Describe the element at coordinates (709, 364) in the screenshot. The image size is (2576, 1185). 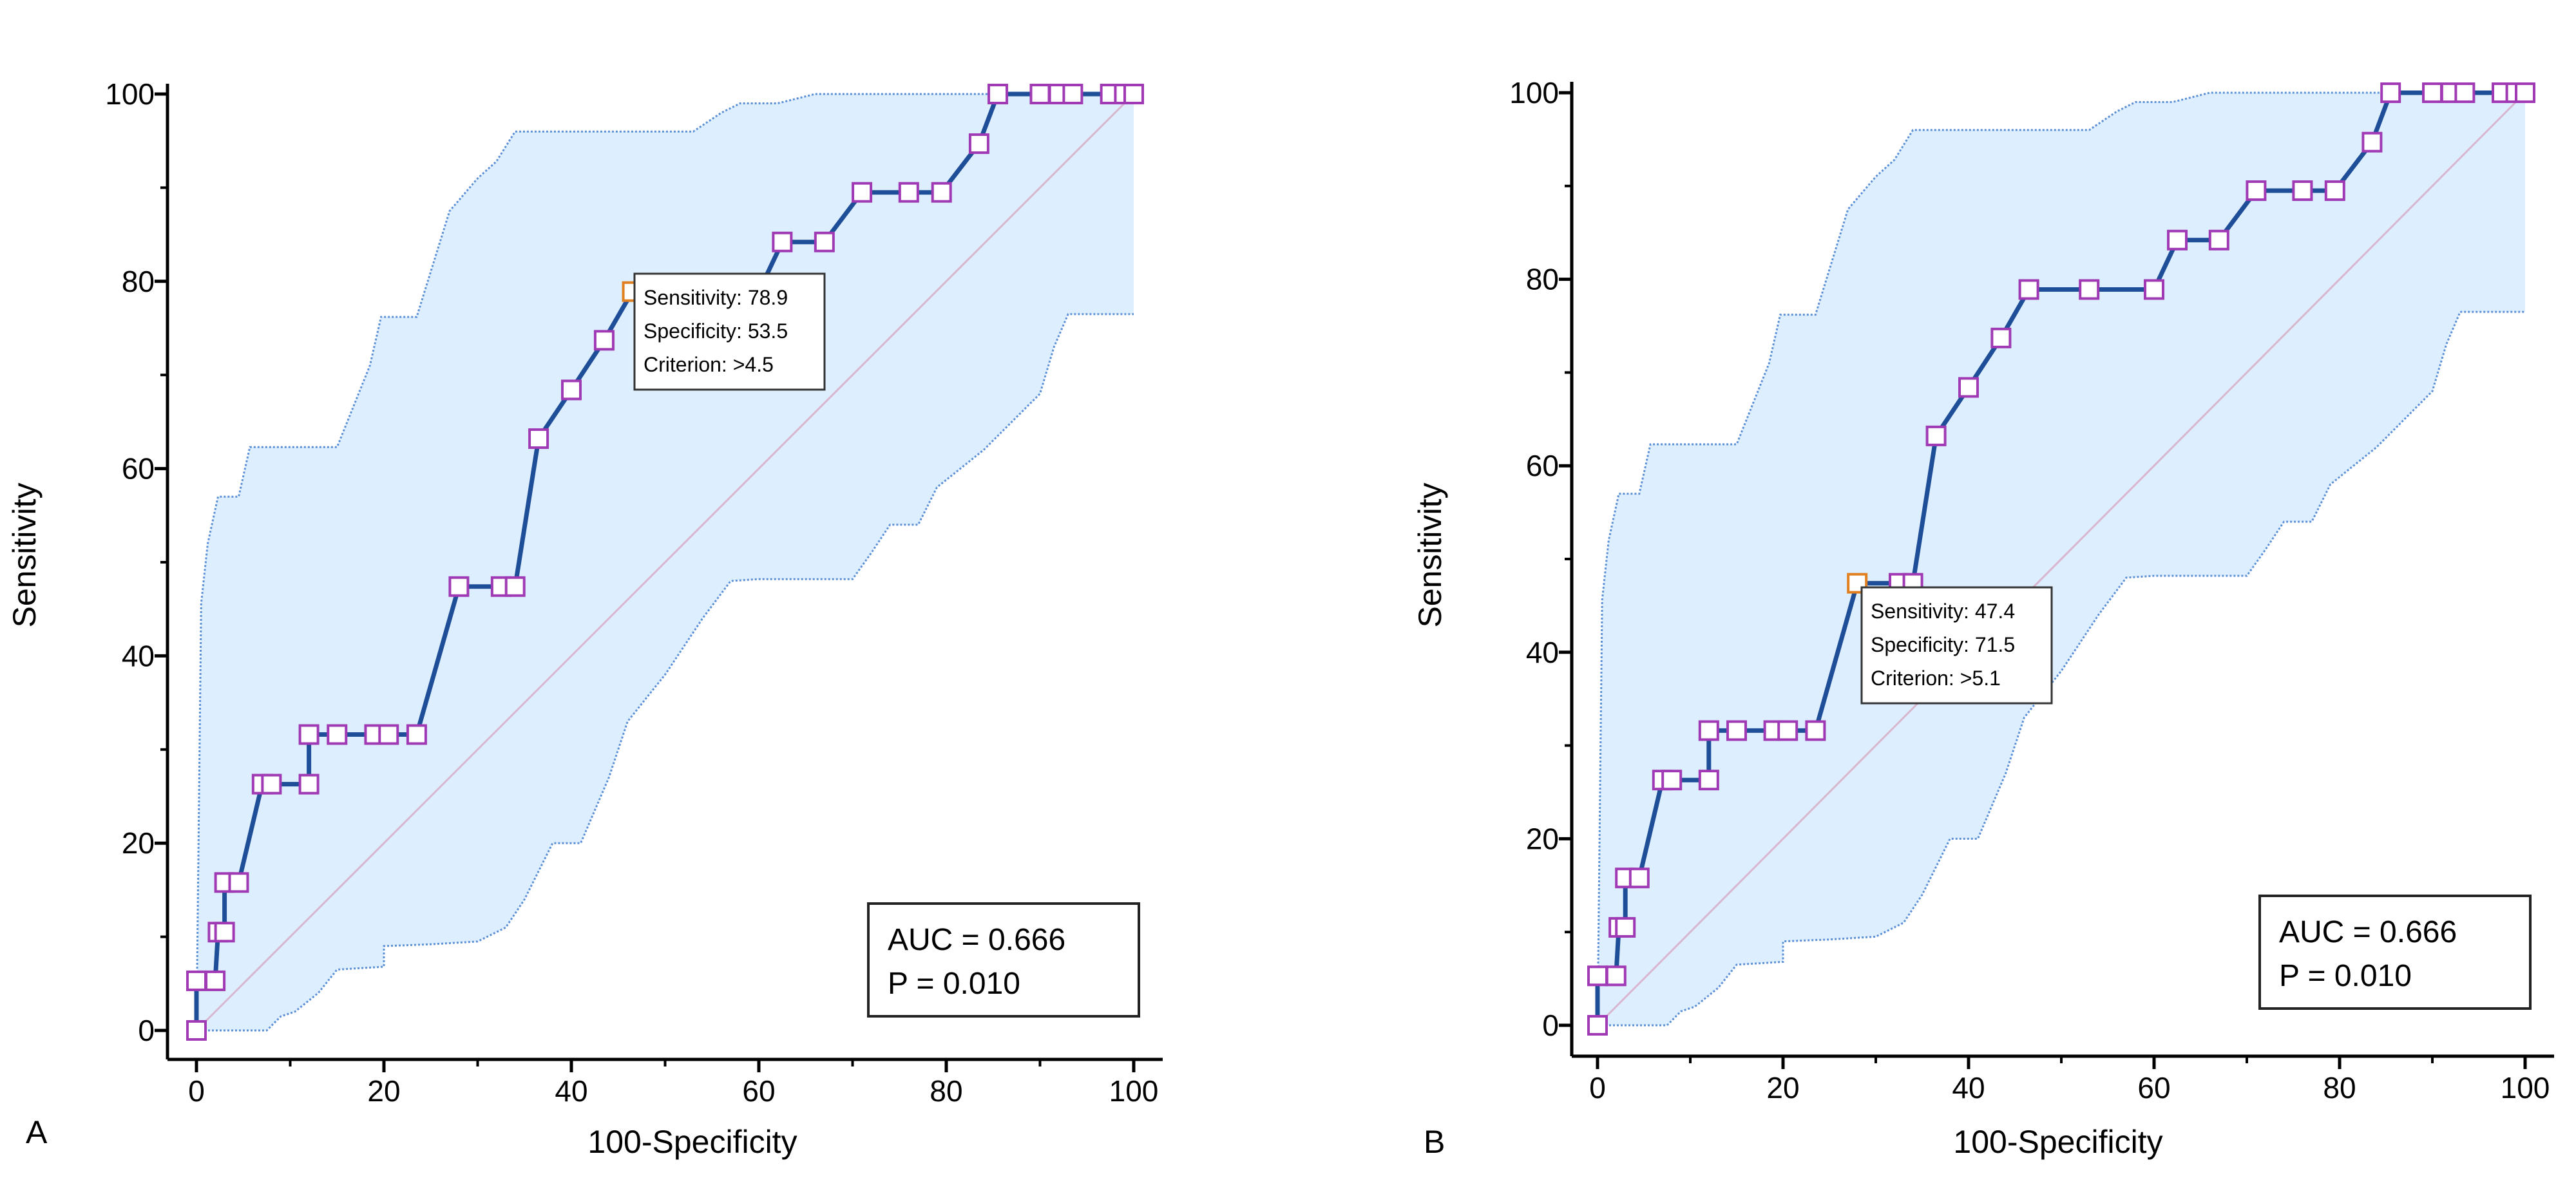
I see `tooltip-line: Criterion: >4.5` at that location.